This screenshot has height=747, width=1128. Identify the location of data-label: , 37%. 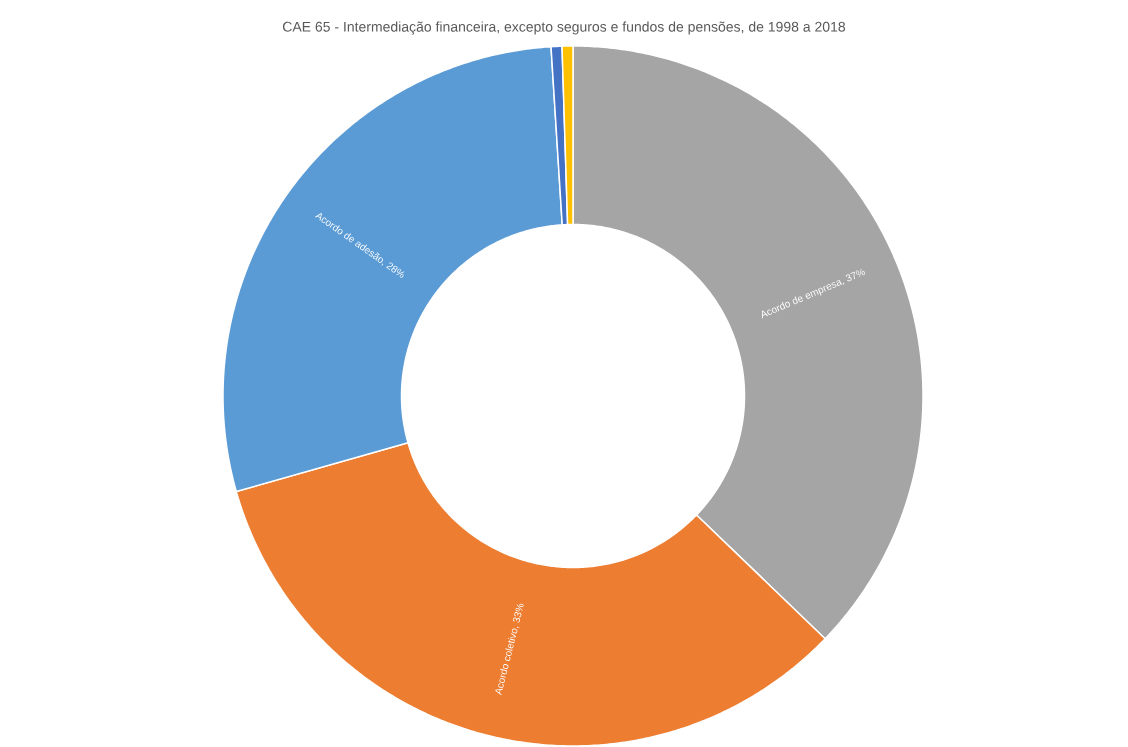
(854, 277).